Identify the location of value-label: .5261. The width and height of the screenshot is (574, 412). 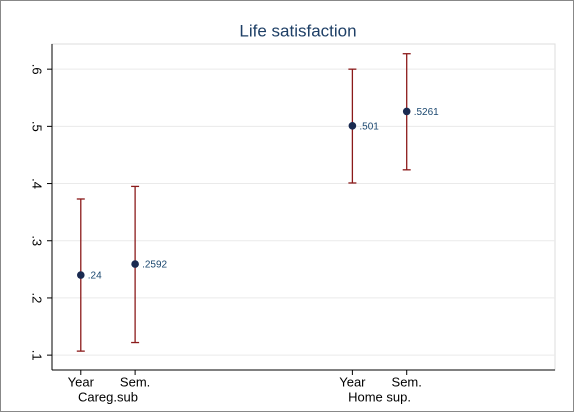
(426, 112).